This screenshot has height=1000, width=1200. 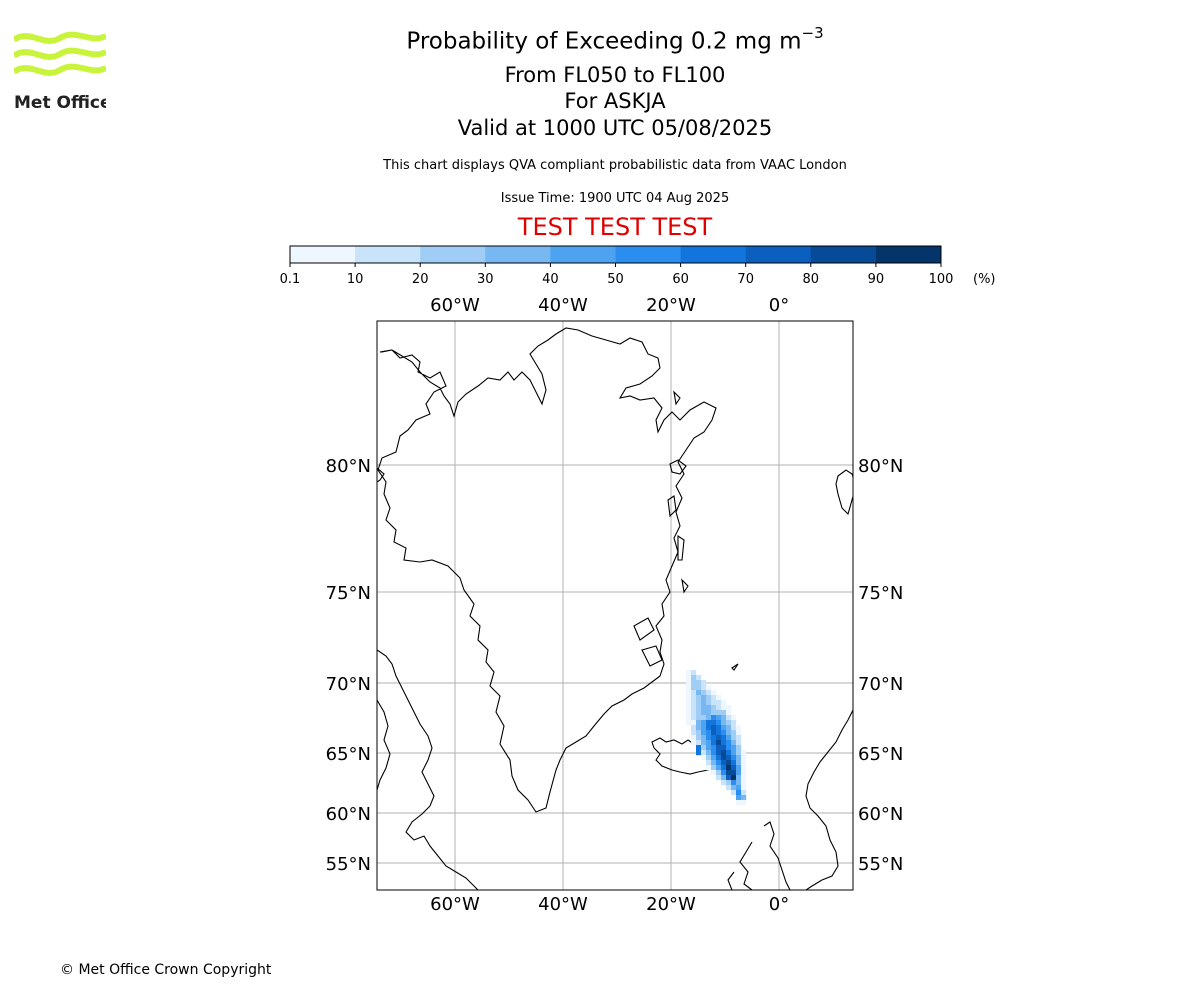 I want to click on ash-probability-plume, so click(x=716, y=738).